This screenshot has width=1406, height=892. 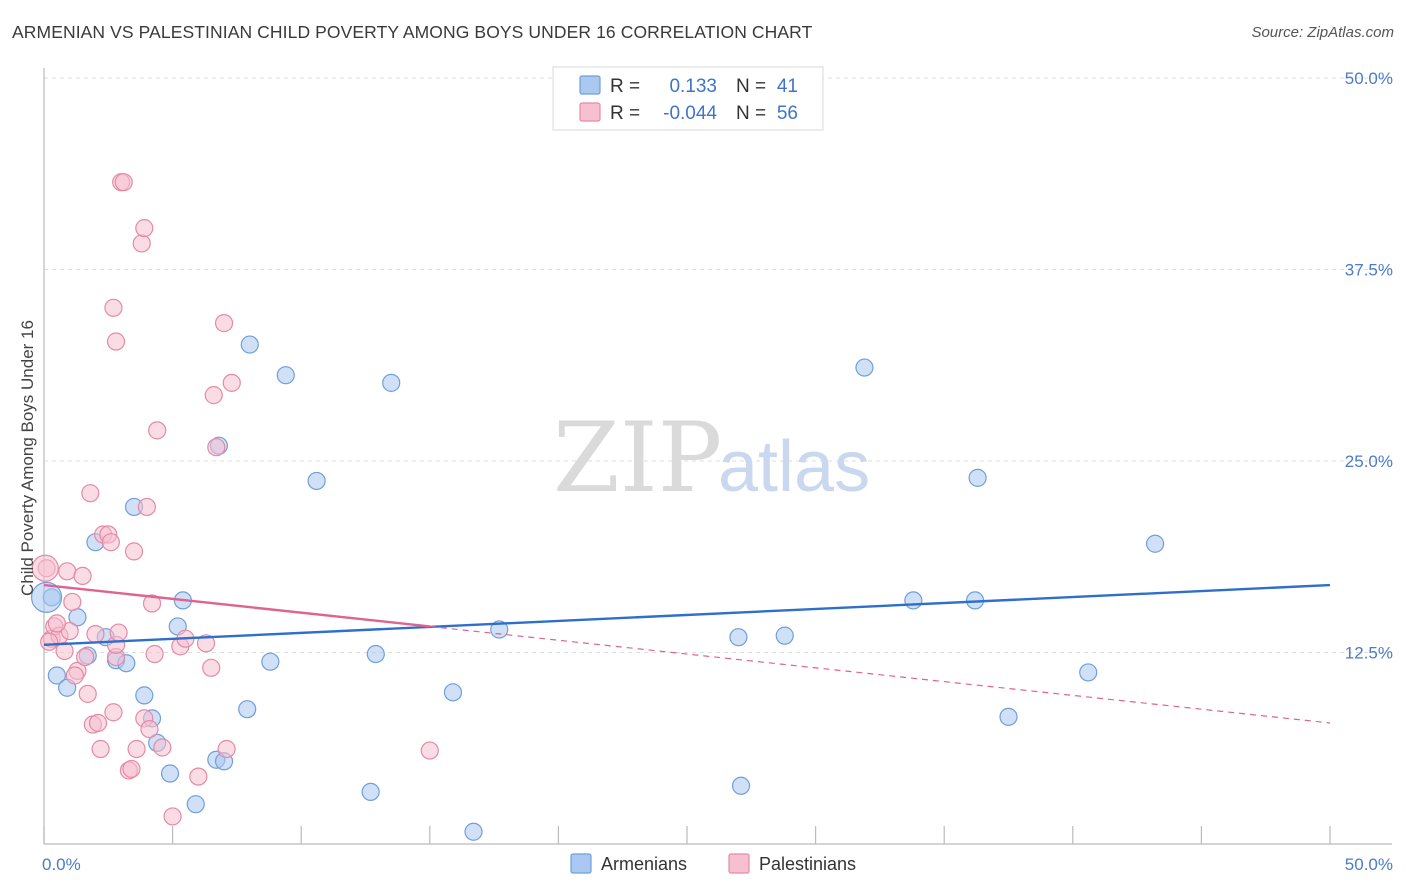 I want to click on x-tick-label-0: 0.0%, so click(x=61, y=864).